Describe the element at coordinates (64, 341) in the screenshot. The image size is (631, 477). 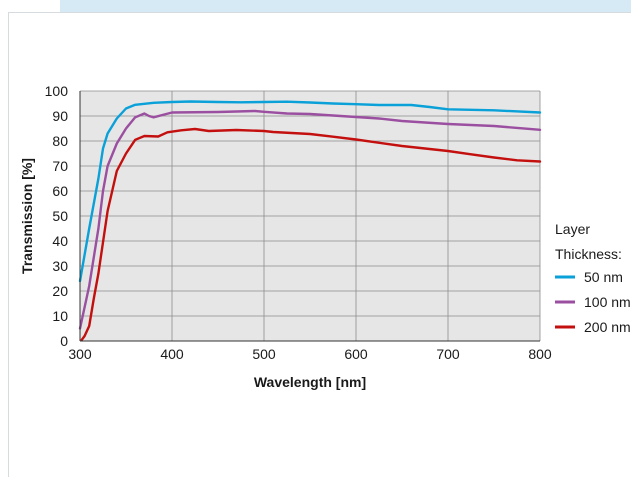
I see `y-tick-label: 0` at that location.